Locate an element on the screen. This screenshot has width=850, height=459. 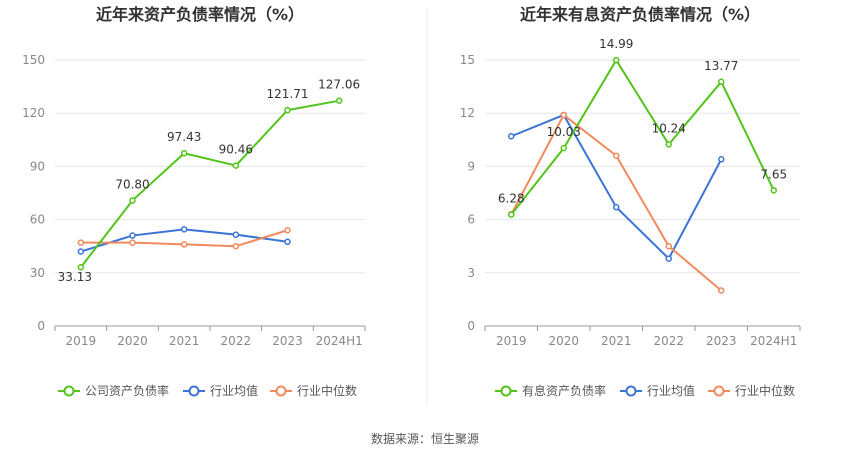
y-tick-label: 12 is located at coordinates (467, 113).